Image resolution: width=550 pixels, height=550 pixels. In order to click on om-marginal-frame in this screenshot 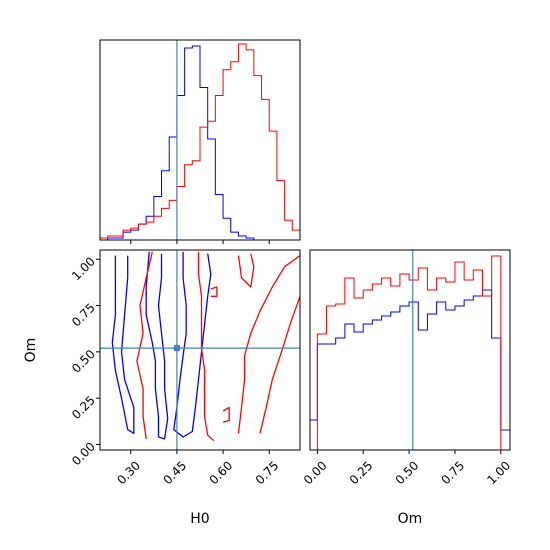, I will do `click(410, 350)`.